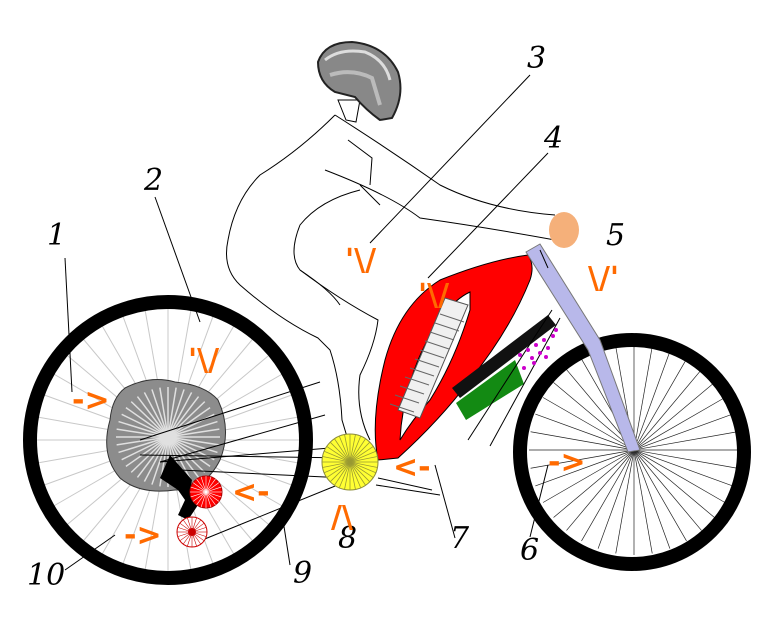  I want to click on label-5: 5, so click(615, 235).